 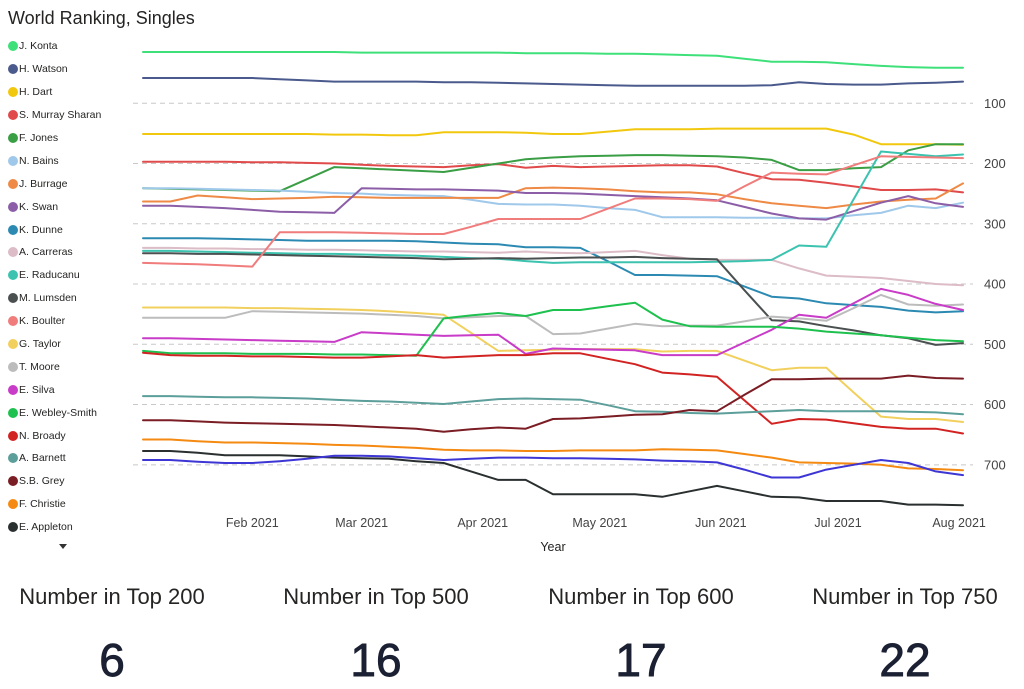 What do you see at coordinates (42, 435) in the screenshot?
I see `legend-label: N. Broady` at bounding box center [42, 435].